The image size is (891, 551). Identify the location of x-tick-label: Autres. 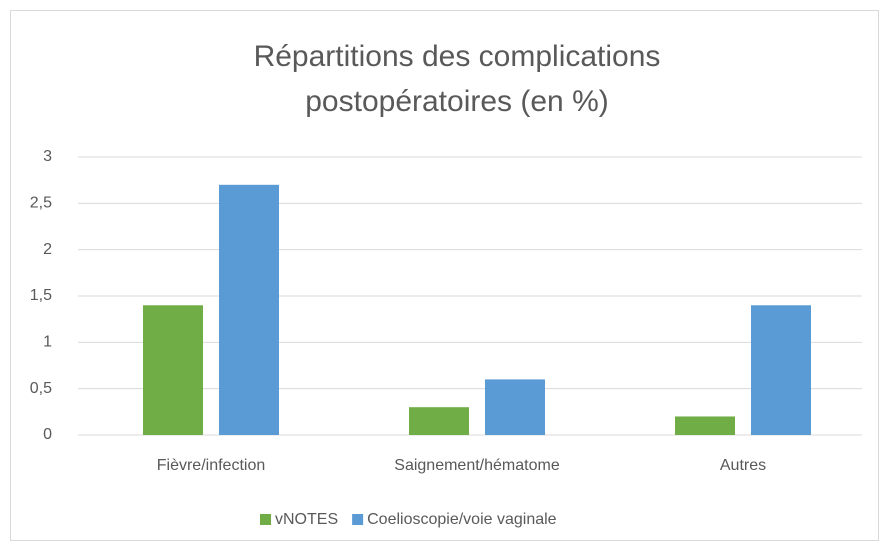
(743, 465).